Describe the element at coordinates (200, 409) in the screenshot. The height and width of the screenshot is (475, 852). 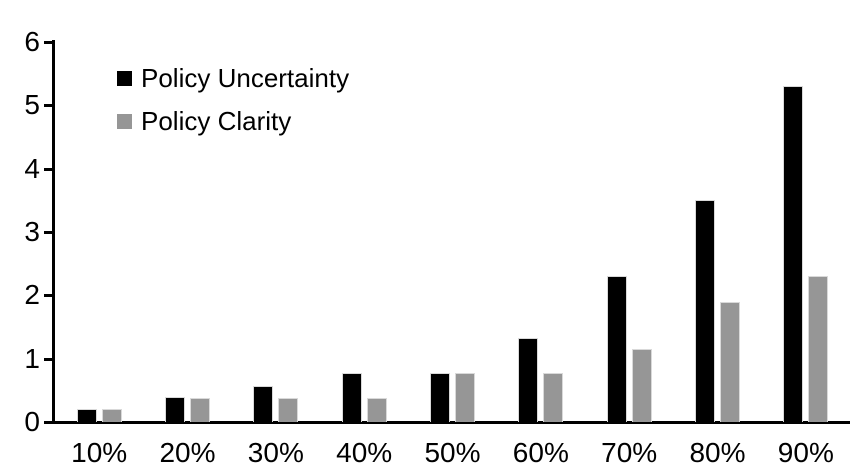
I see `bar-policy-clarity-20pct` at that location.